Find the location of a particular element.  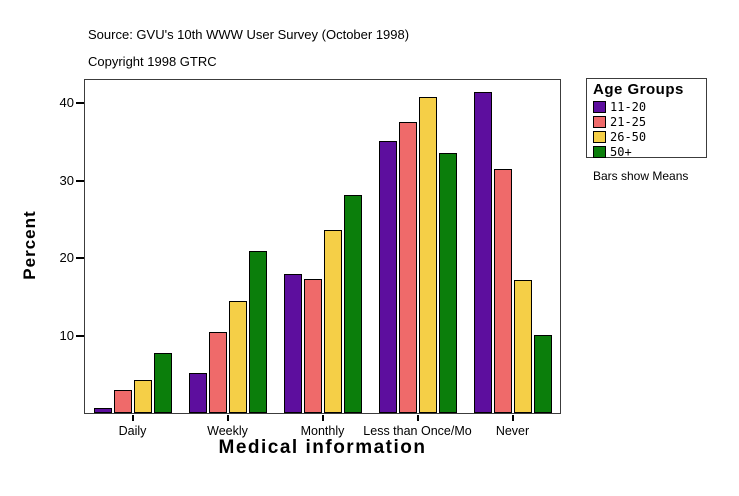

bar-50+-Weekly is located at coordinates (257, 332).